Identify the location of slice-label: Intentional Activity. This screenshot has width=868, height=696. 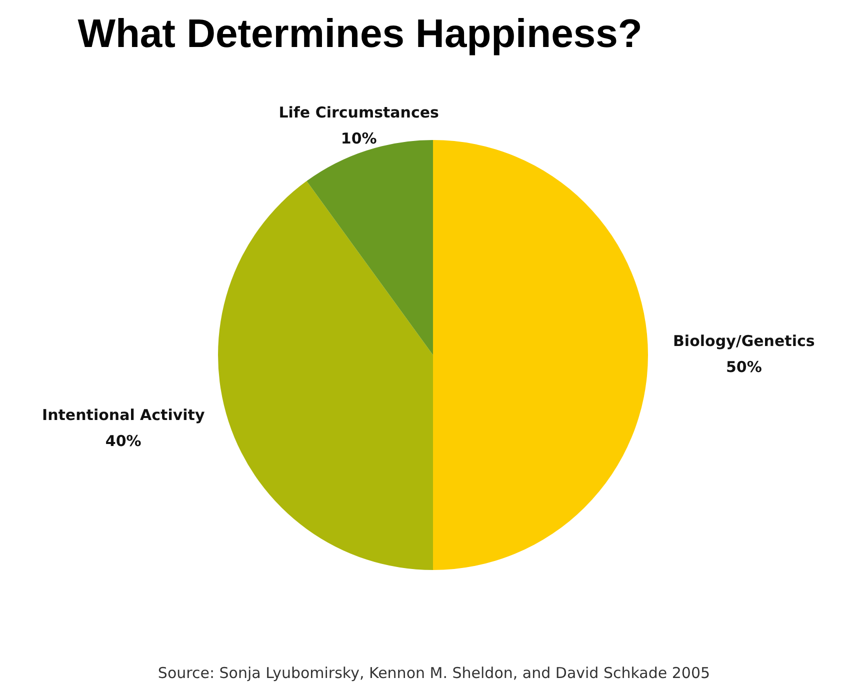
(123, 415).